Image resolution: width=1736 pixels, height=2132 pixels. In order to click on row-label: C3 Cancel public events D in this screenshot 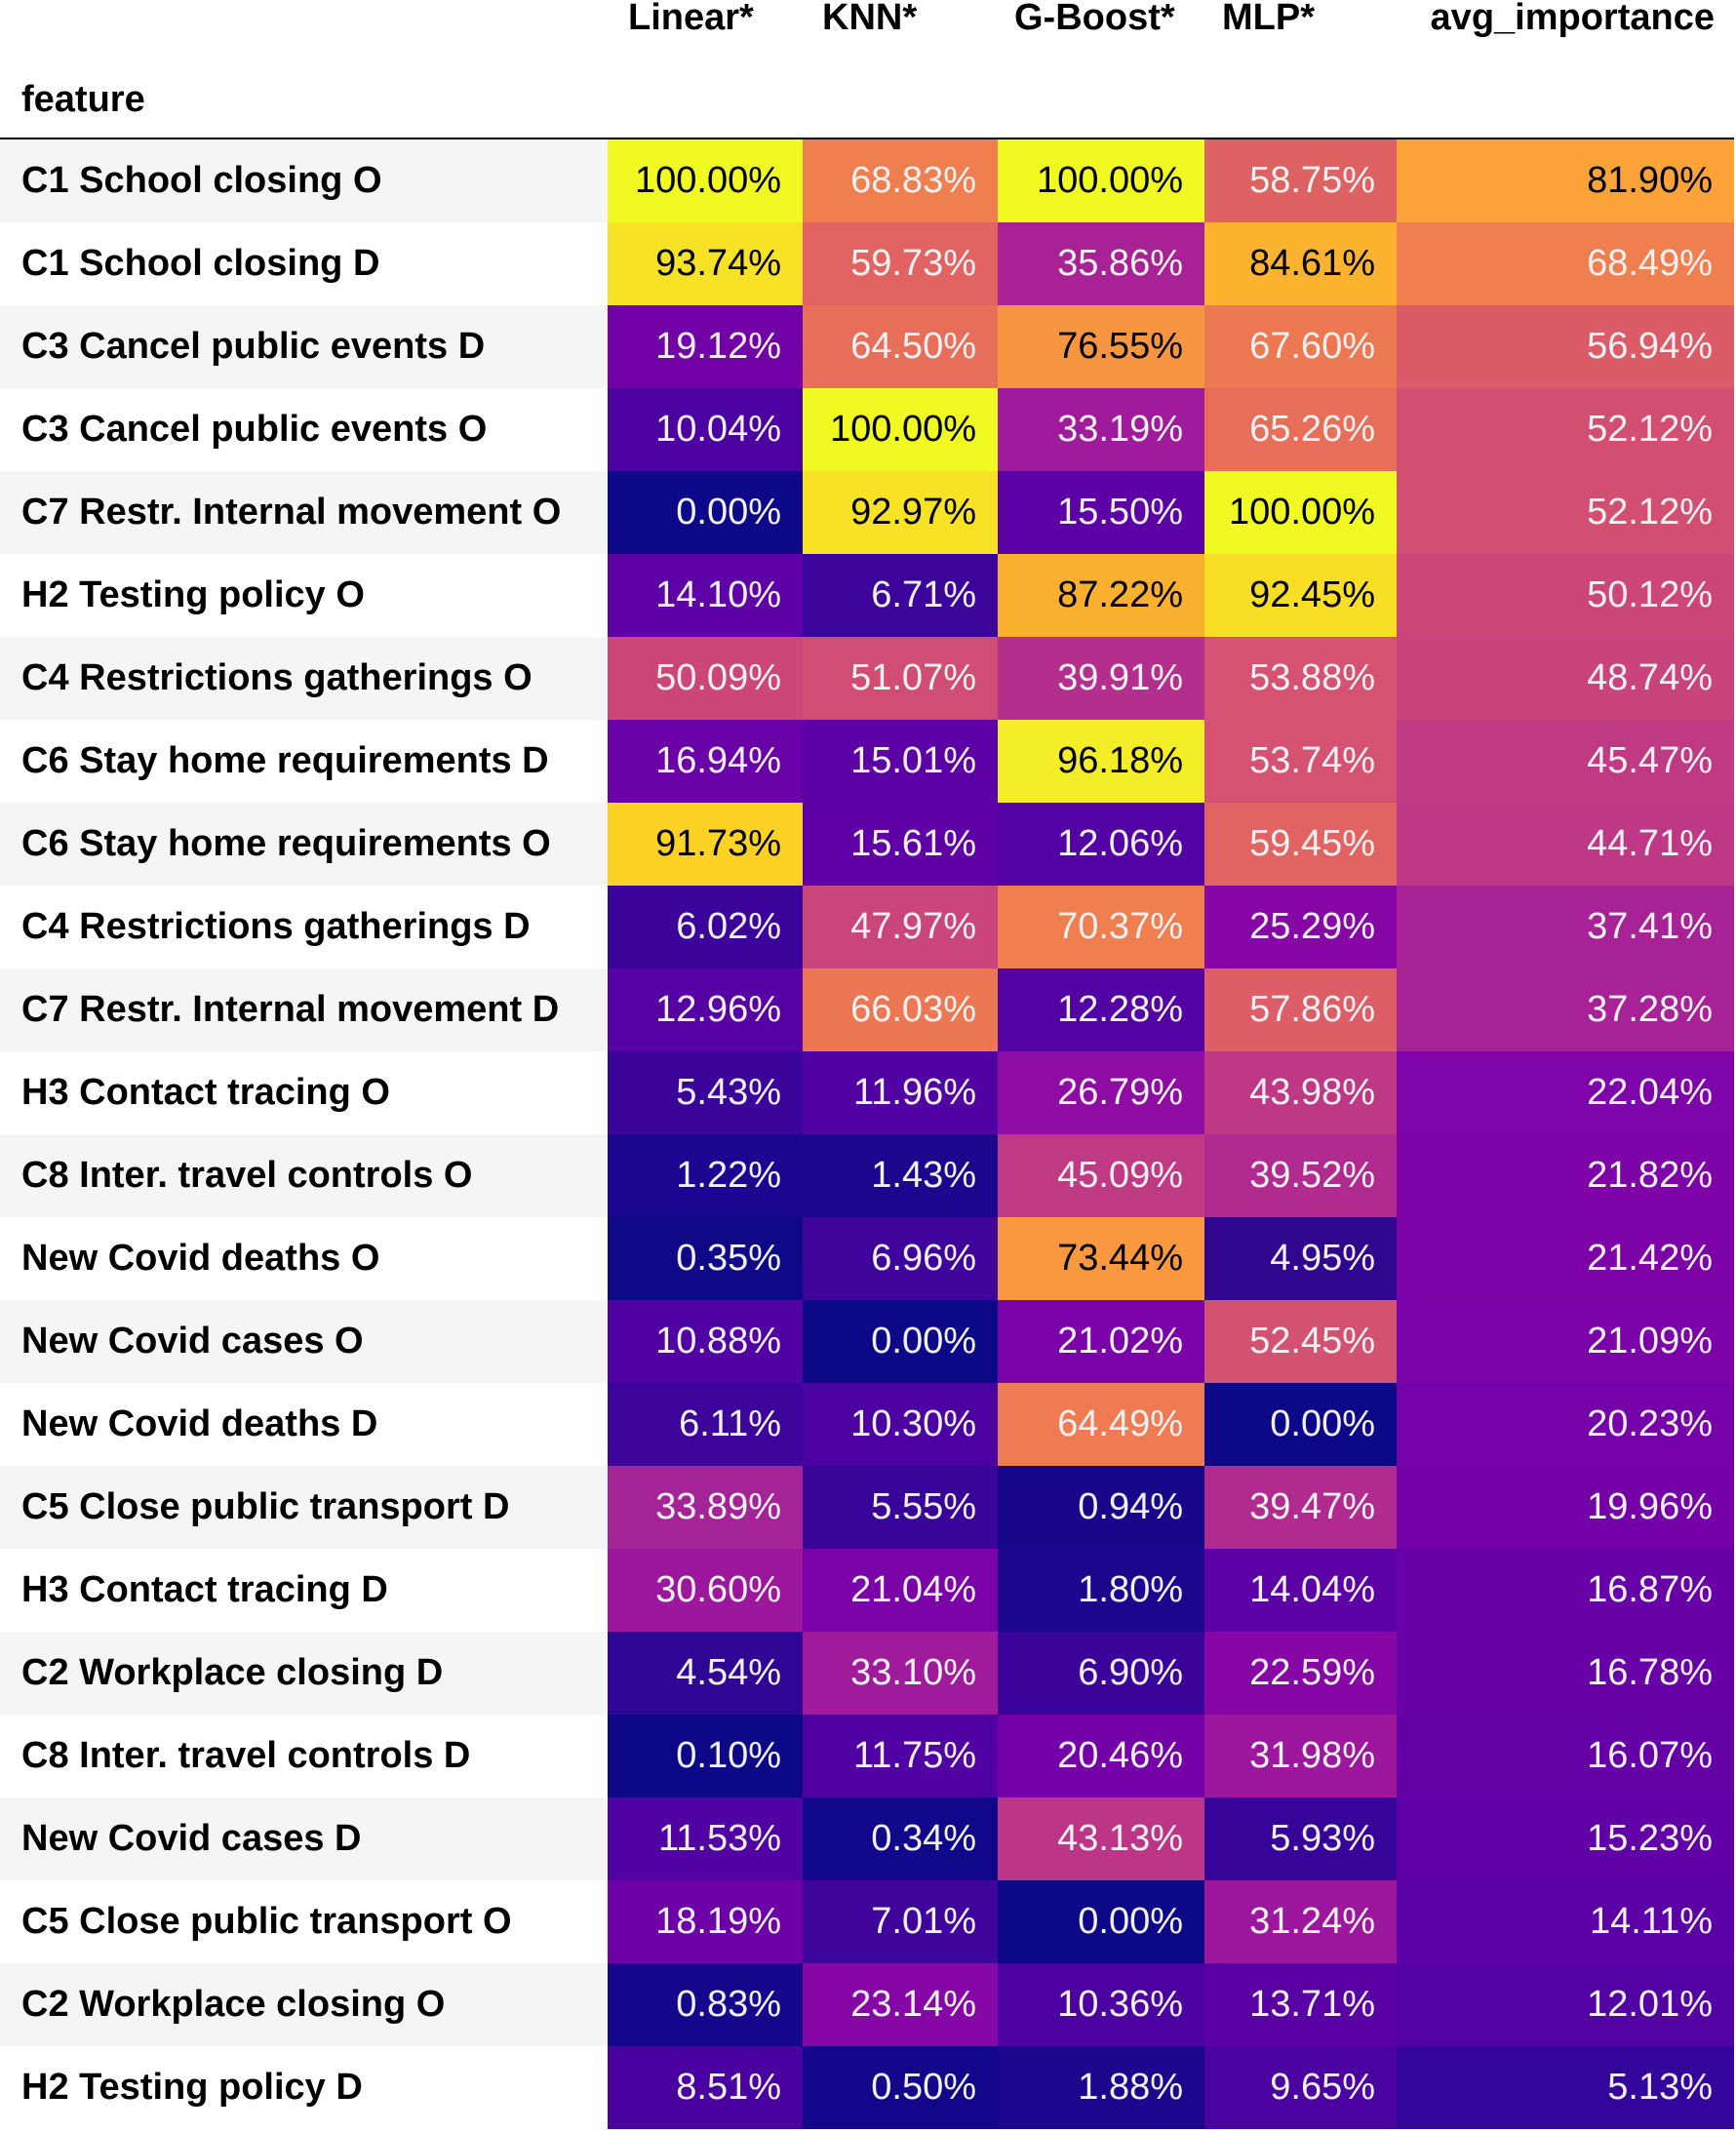, I will do `click(304, 346)`.